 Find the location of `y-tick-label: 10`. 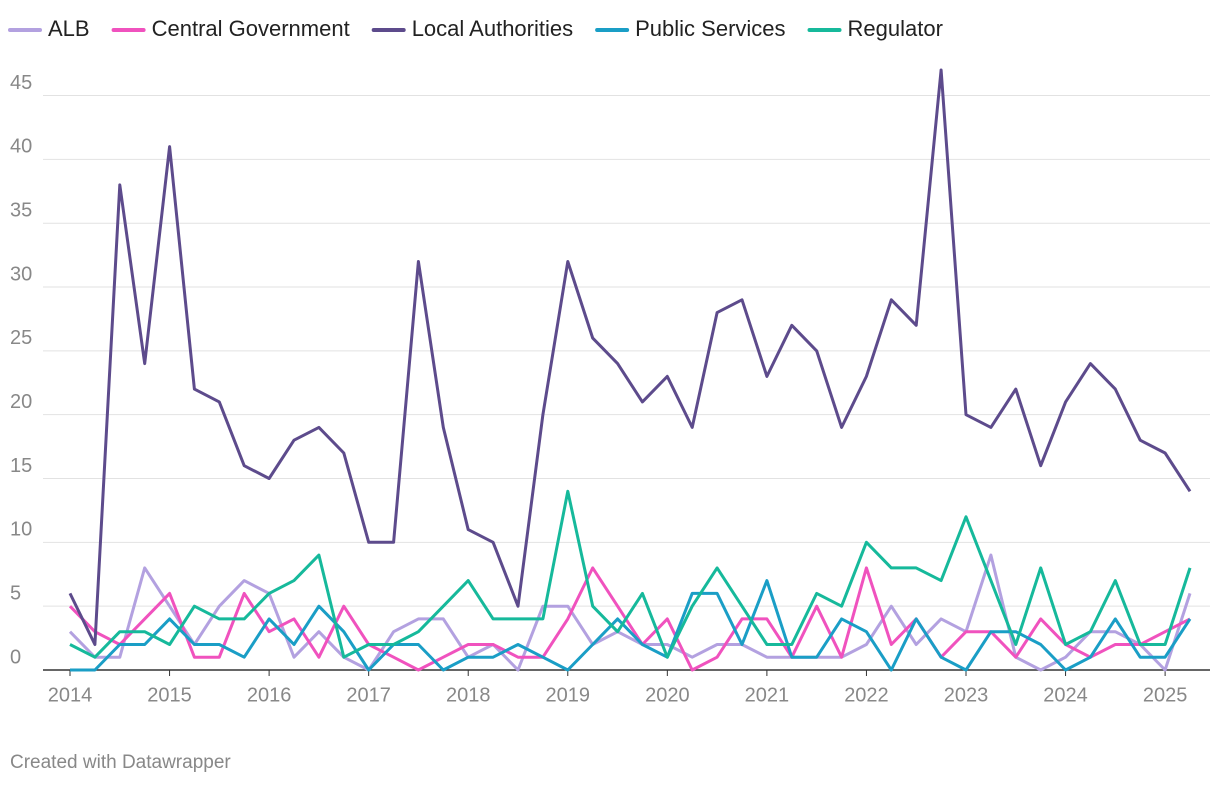

y-tick-label: 10 is located at coordinates (21, 530).